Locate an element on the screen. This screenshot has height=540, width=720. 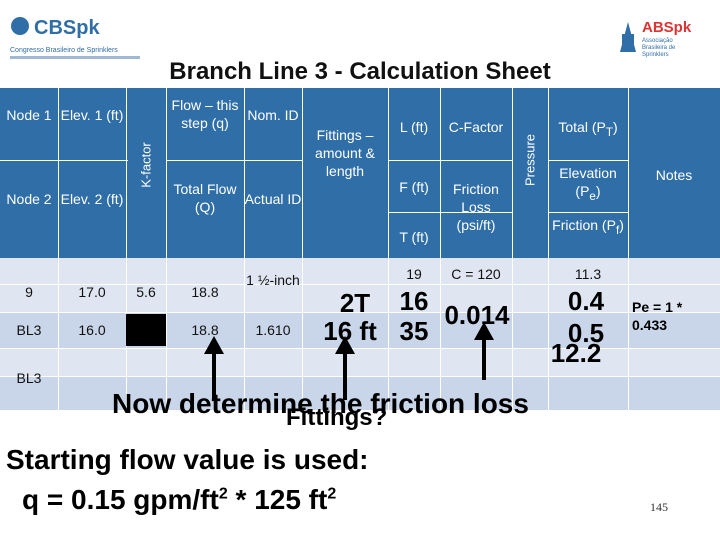
header-f-ft: F (ft) is located at coordinates (414, 187).